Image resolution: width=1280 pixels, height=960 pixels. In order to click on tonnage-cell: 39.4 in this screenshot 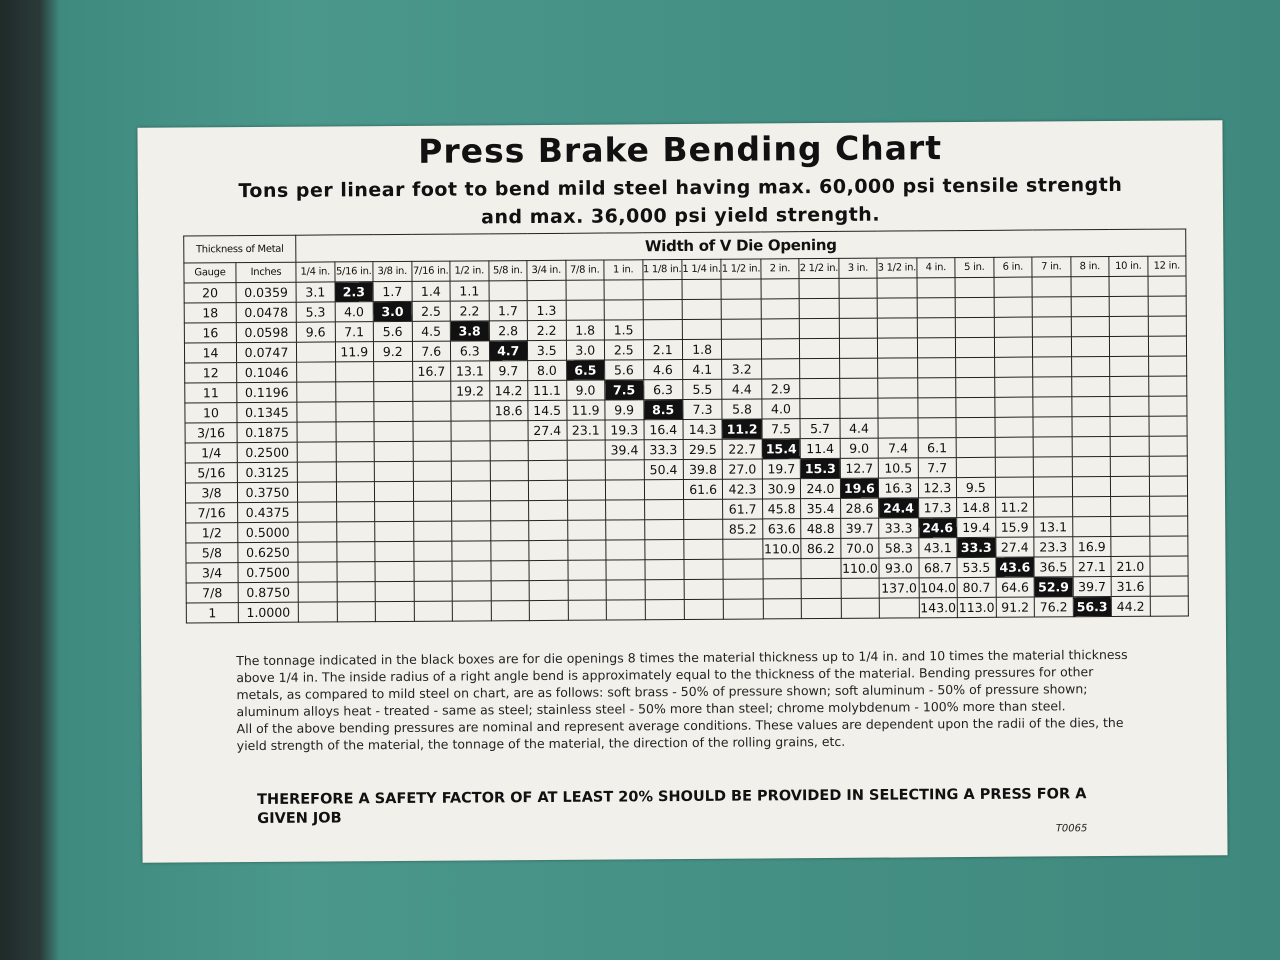, I will do `click(624, 450)`.